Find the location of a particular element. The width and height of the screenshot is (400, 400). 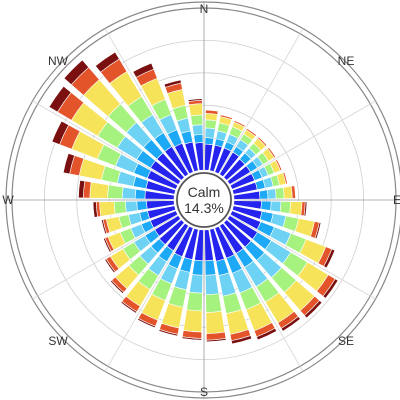

direction-label-nw: NW is located at coordinates (58, 61).